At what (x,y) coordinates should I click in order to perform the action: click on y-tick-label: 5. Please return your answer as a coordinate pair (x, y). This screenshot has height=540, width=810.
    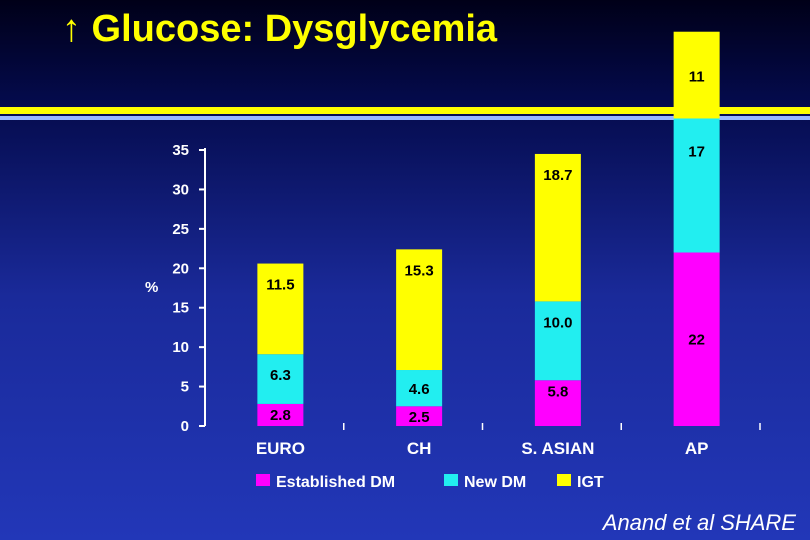
    Looking at the image, I should click on (185, 387).